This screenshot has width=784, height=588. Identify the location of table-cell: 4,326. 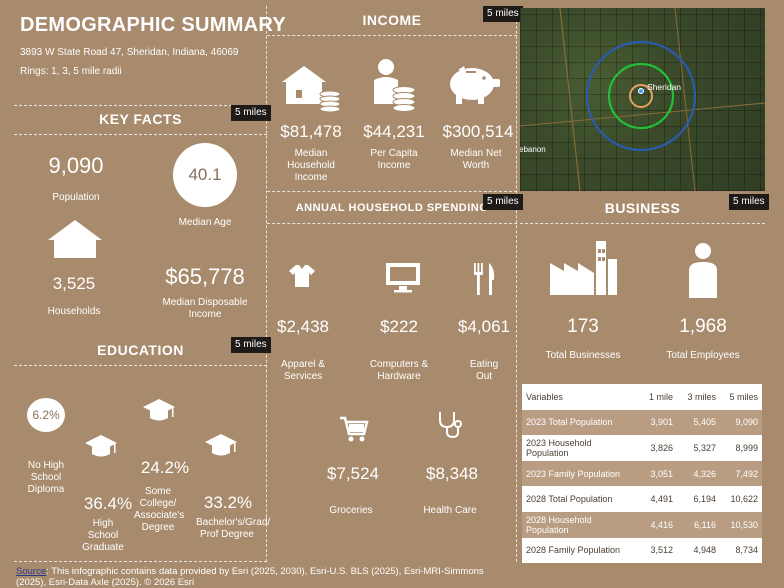
(704, 473).